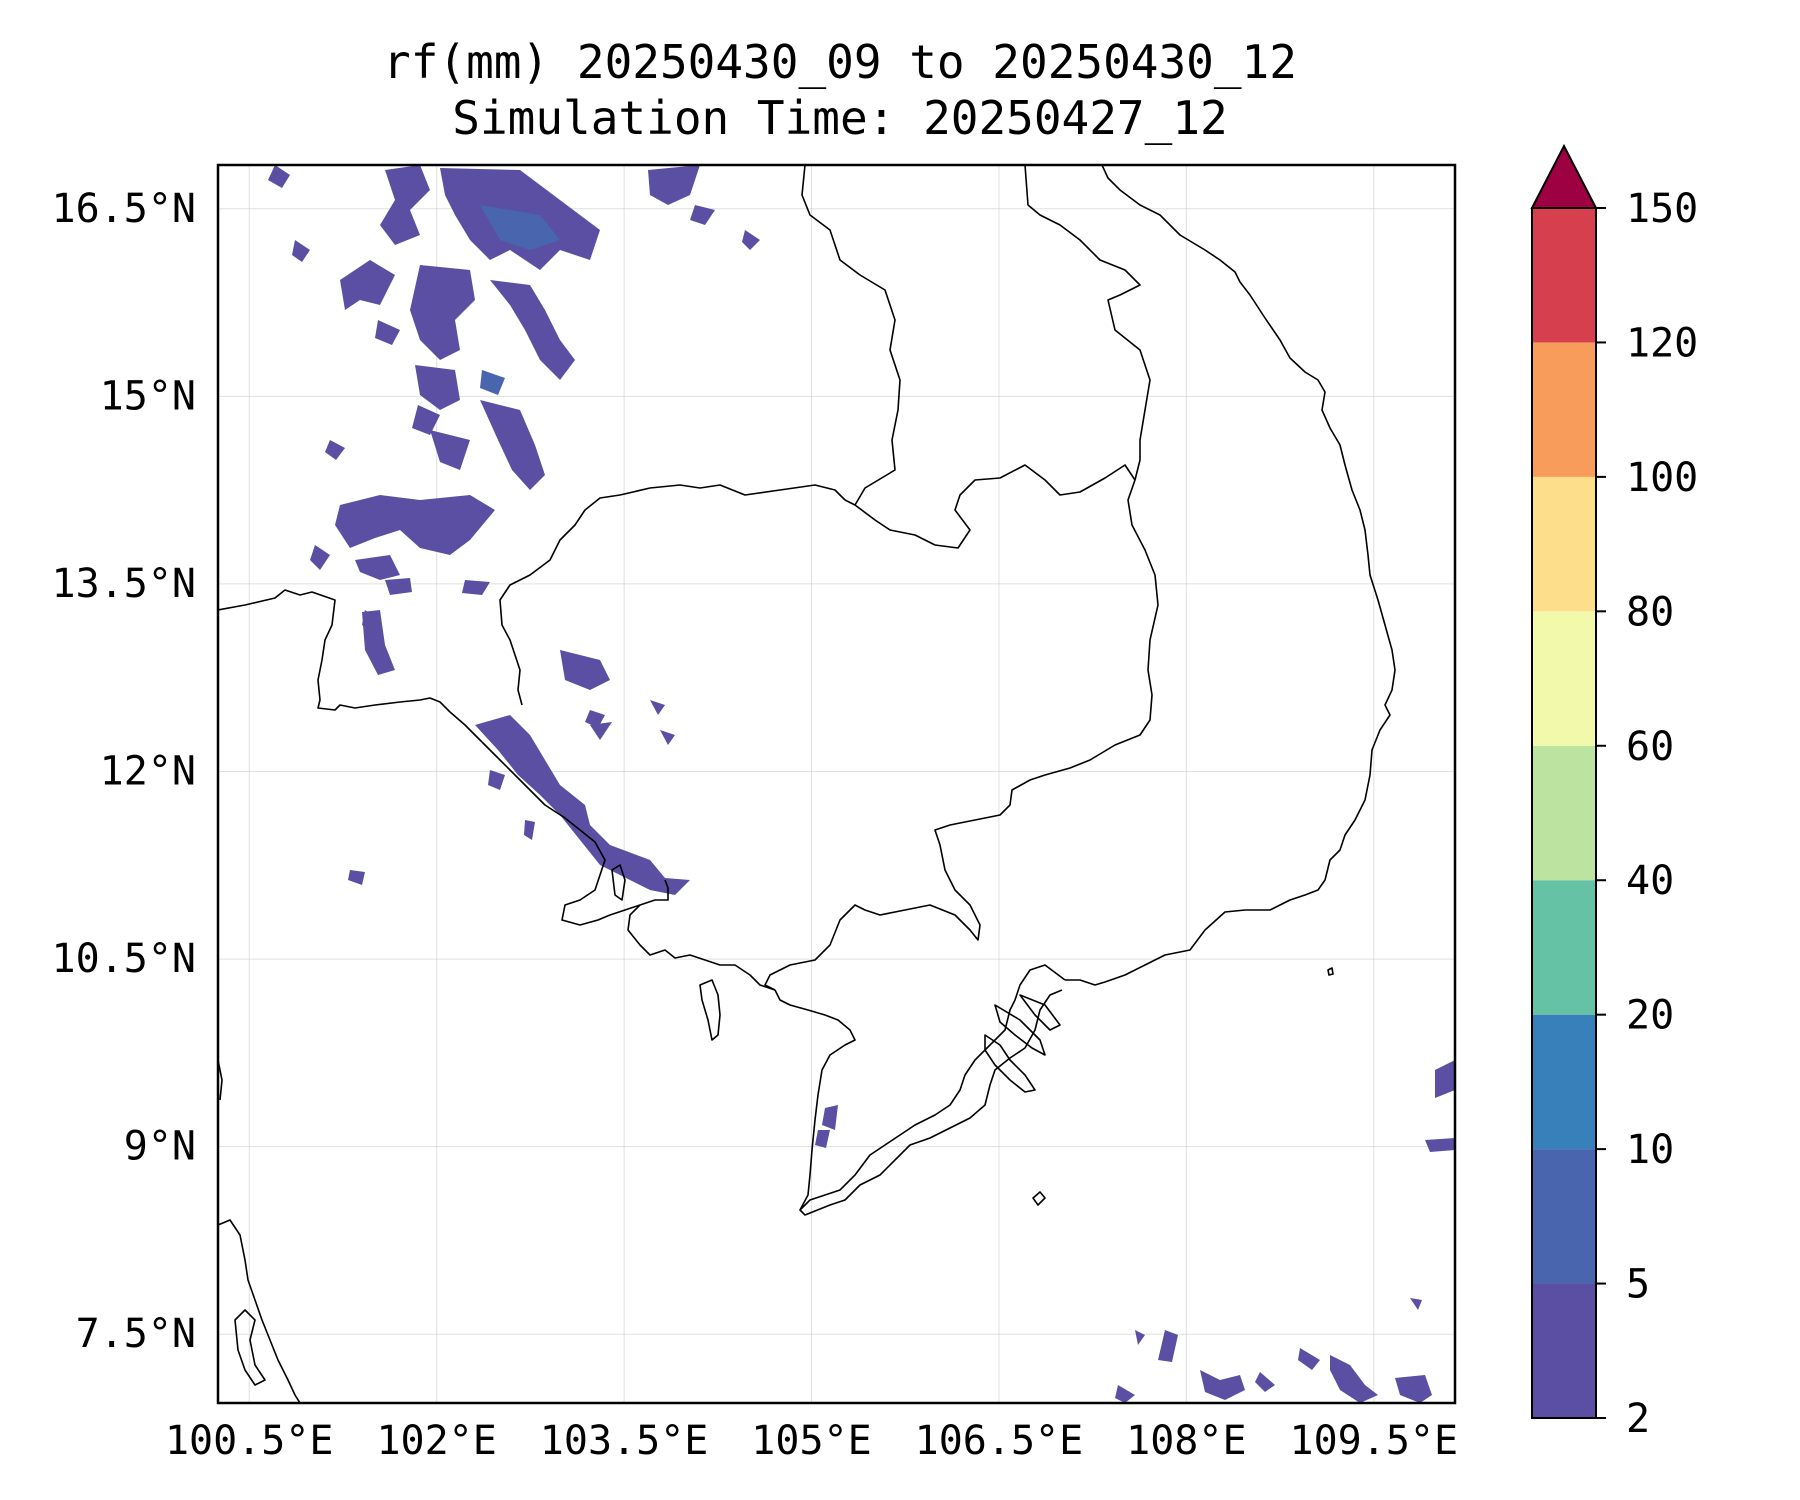  I want to click on colorbar-tick-label: 20, so click(1650, 1016).